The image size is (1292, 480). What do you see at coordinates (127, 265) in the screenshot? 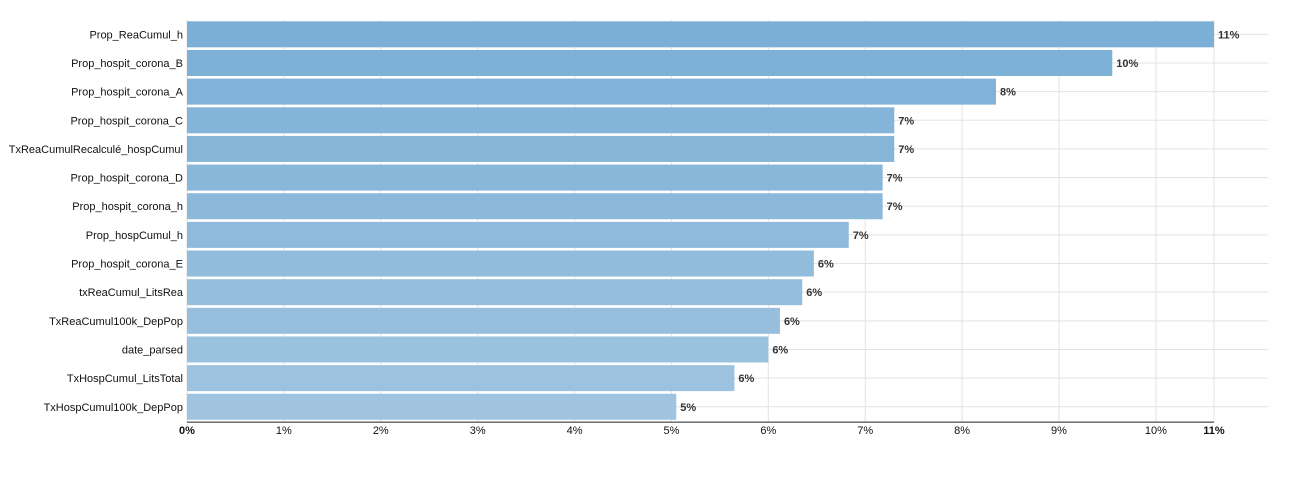
I see `category-label: Prop_hospit_corona_E` at bounding box center [127, 265].